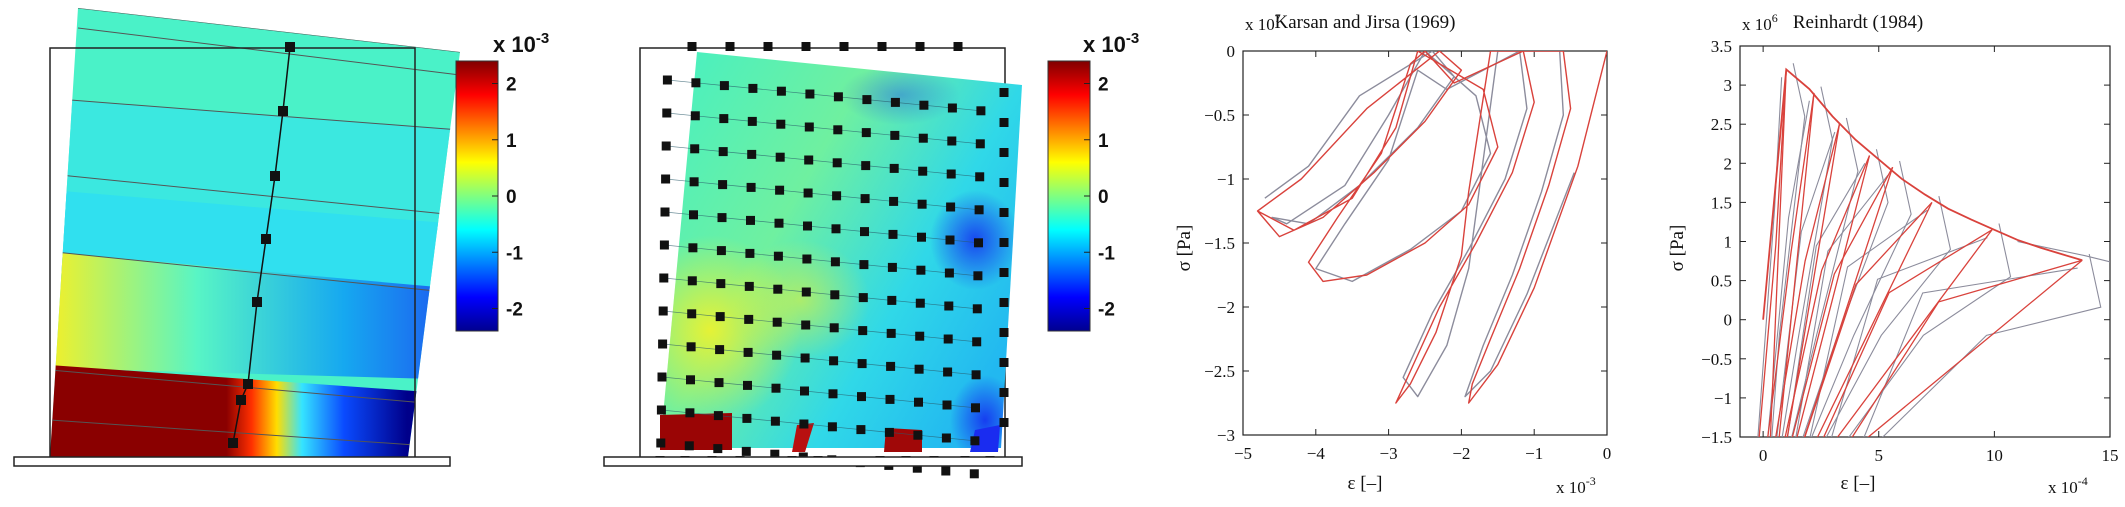 This screenshot has width=2125, height=507. I want to click on colorbar-tick-label: -2, so click(514, 310).